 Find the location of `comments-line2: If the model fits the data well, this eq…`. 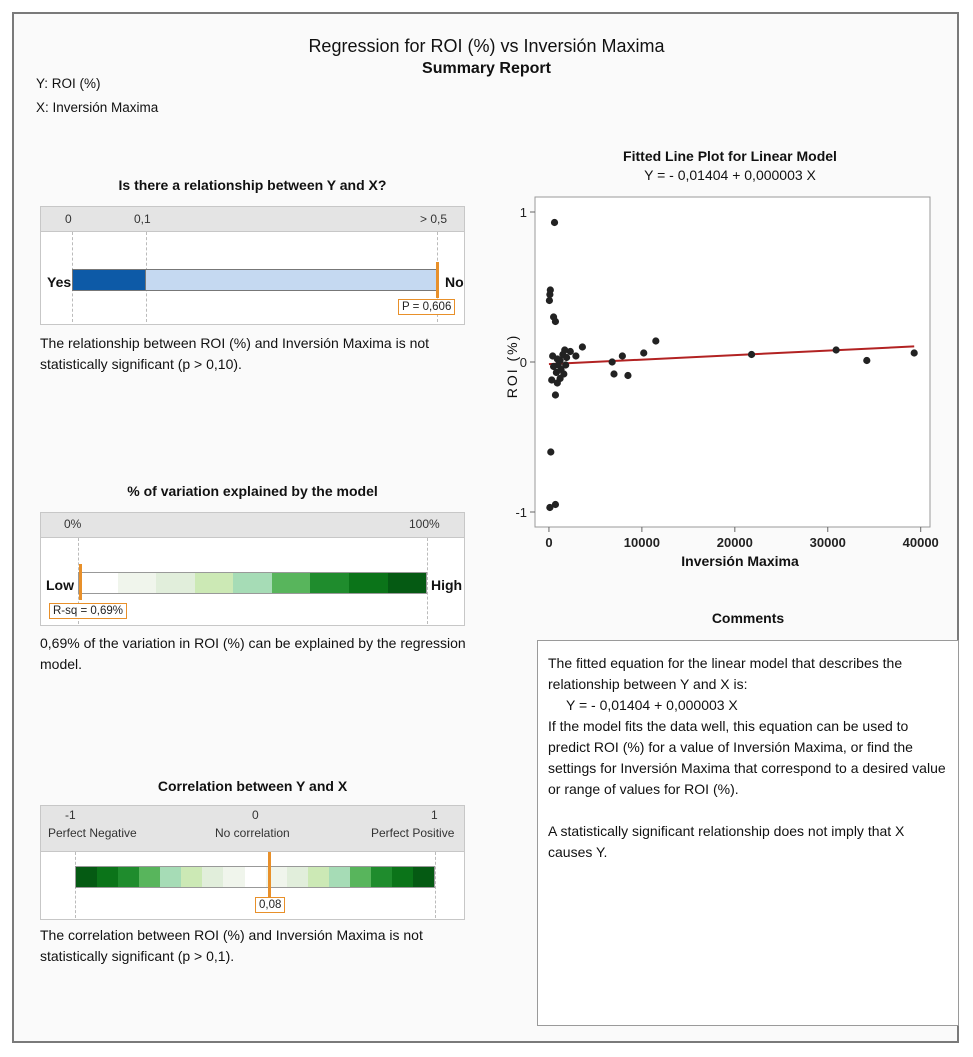

comments-line2: If the model fits the data well, this eq… is located at coordinates (747, 757).